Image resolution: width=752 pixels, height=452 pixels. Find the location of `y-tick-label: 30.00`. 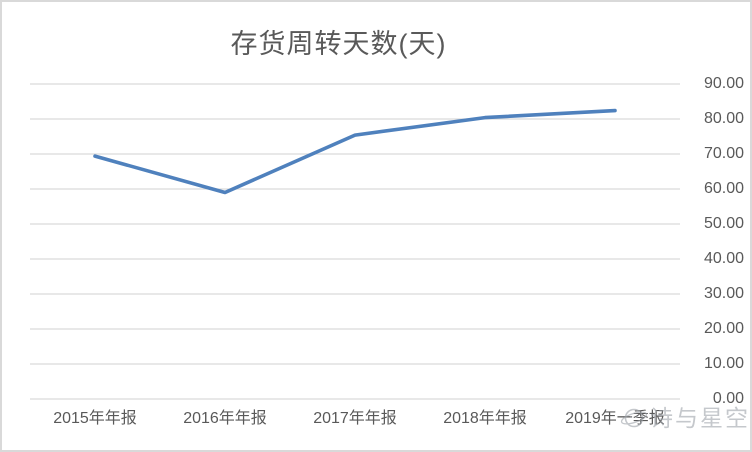

y-tick-label: 30.00 is located at coordinates (723, 293).